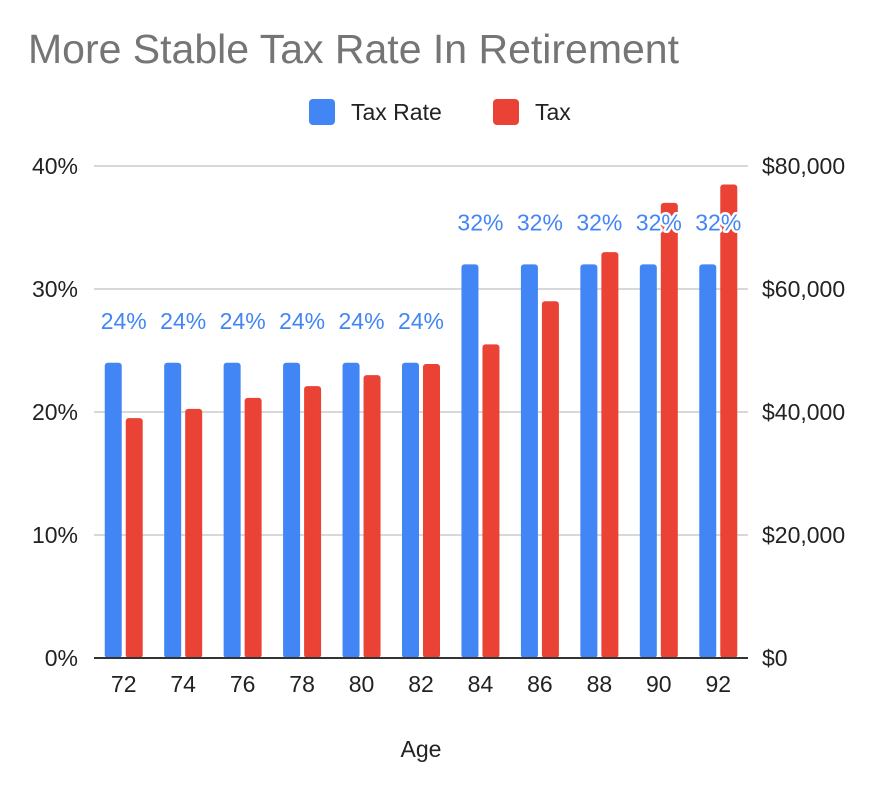 Image resolution: width=888 pixels, height=800 pixels. What do you see at coordinates (506, 112) in the screenshot?
I see `legend-swatch-tax` at bounding box center [506, 112].